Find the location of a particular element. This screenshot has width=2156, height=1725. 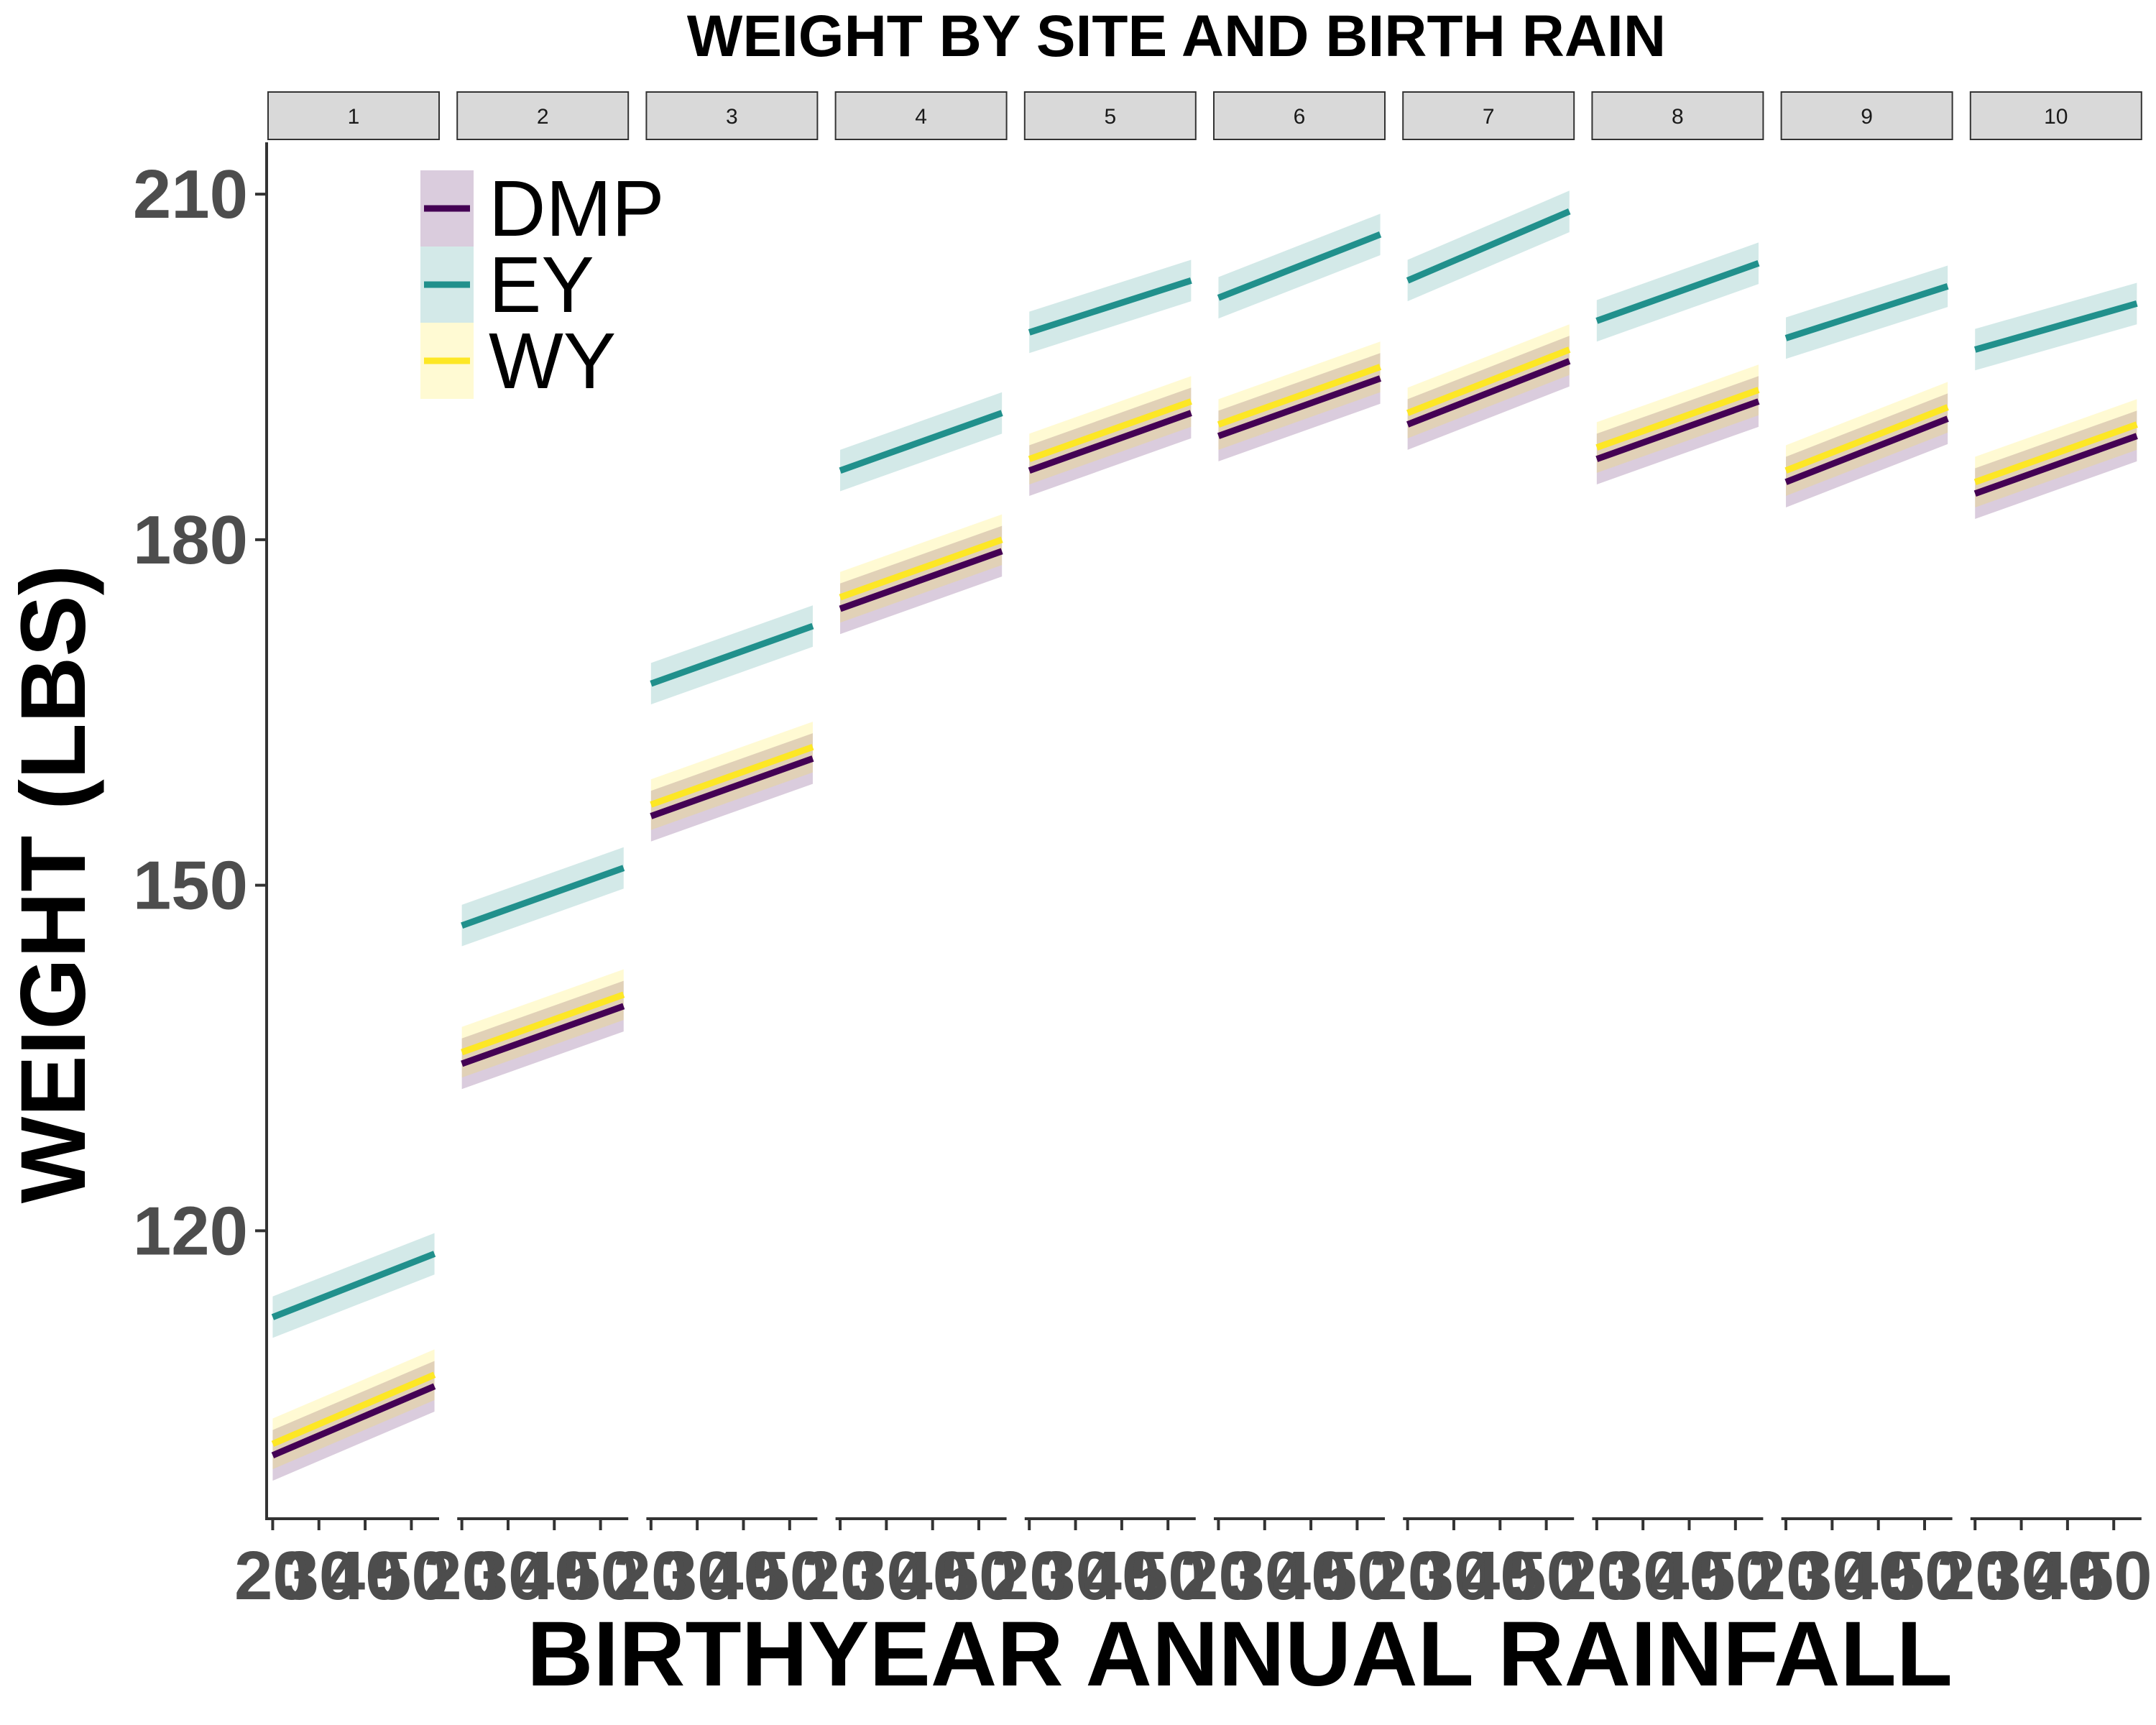

facet-label-2: 2 is located at coordinates (543, 117).